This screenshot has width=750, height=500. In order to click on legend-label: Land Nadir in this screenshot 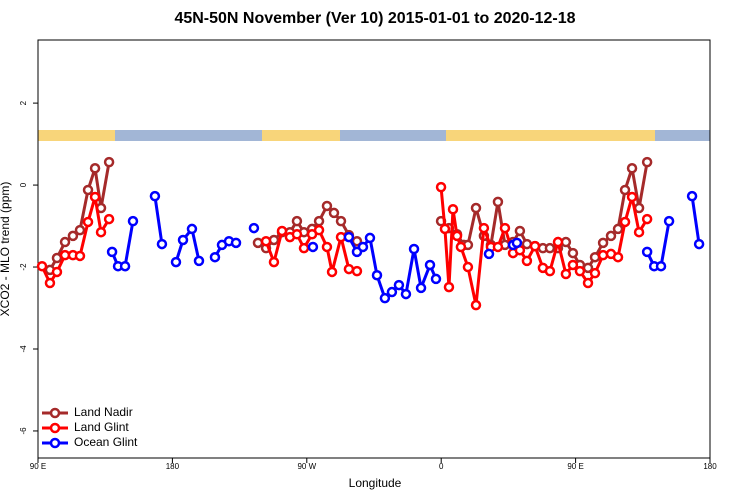, I will do `click(103, 412)`.